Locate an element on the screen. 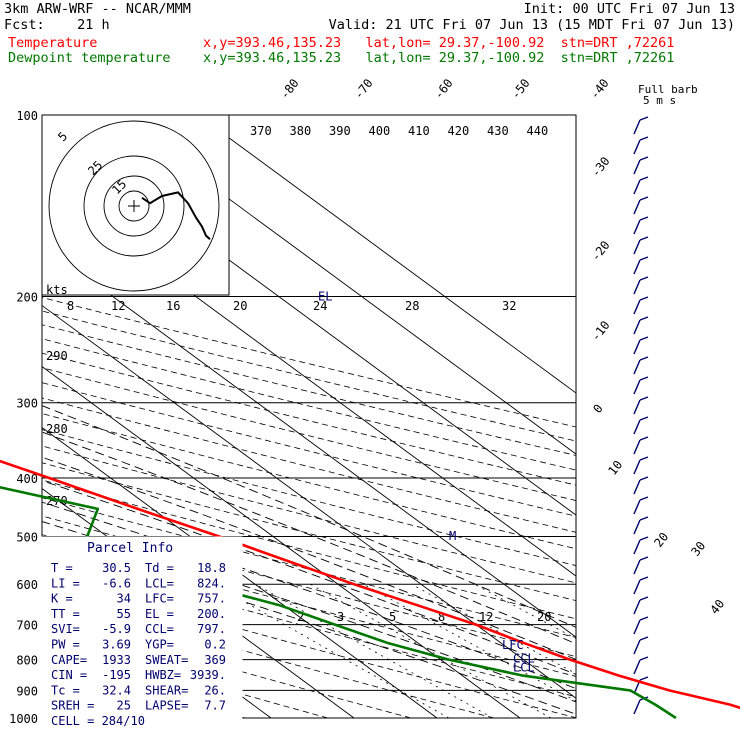 This screenshot has height=740, width=740. isotherm-label: 0 is located at coordinates (597, 409).